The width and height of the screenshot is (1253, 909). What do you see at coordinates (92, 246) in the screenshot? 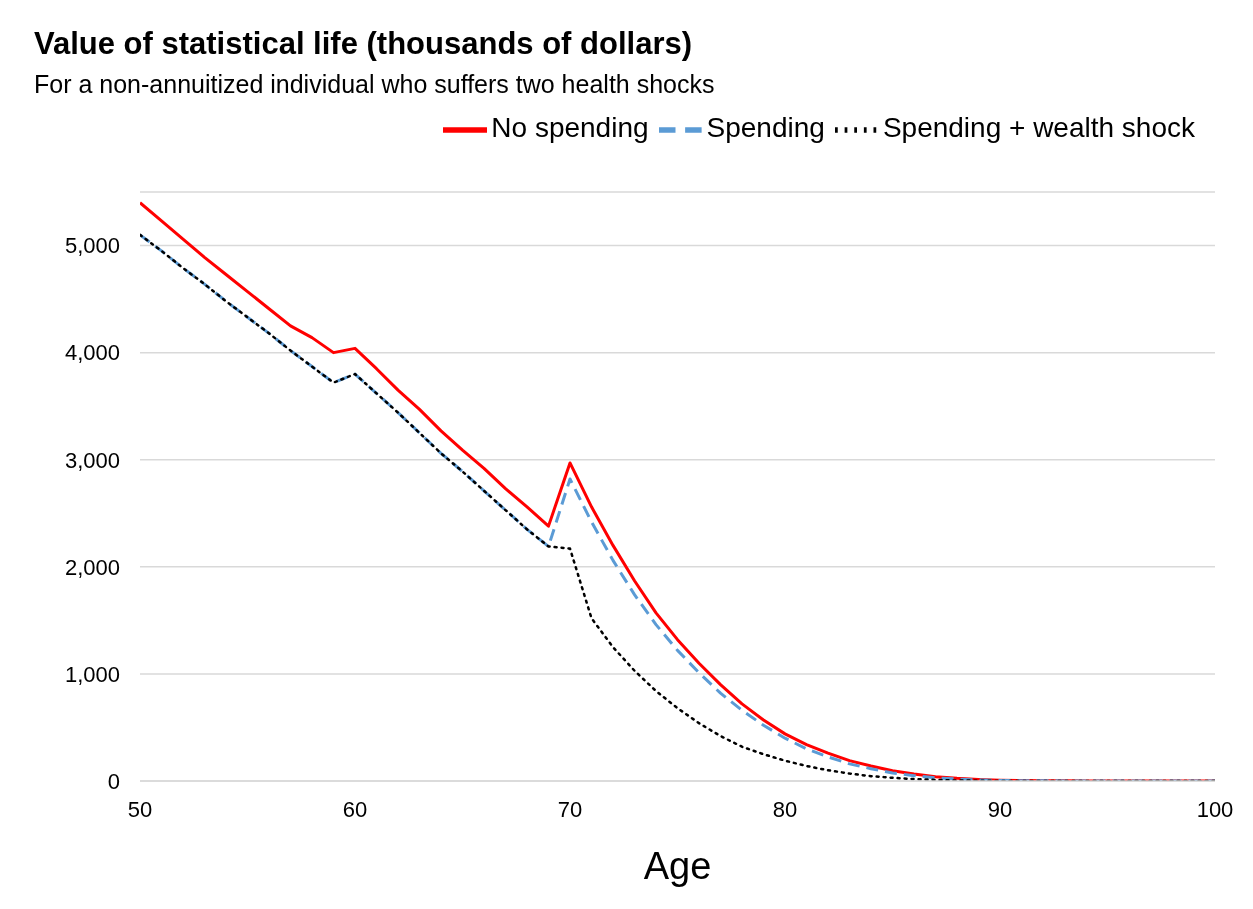
I see `y-tick-label: 5,000` at bounding box center [92, 246].